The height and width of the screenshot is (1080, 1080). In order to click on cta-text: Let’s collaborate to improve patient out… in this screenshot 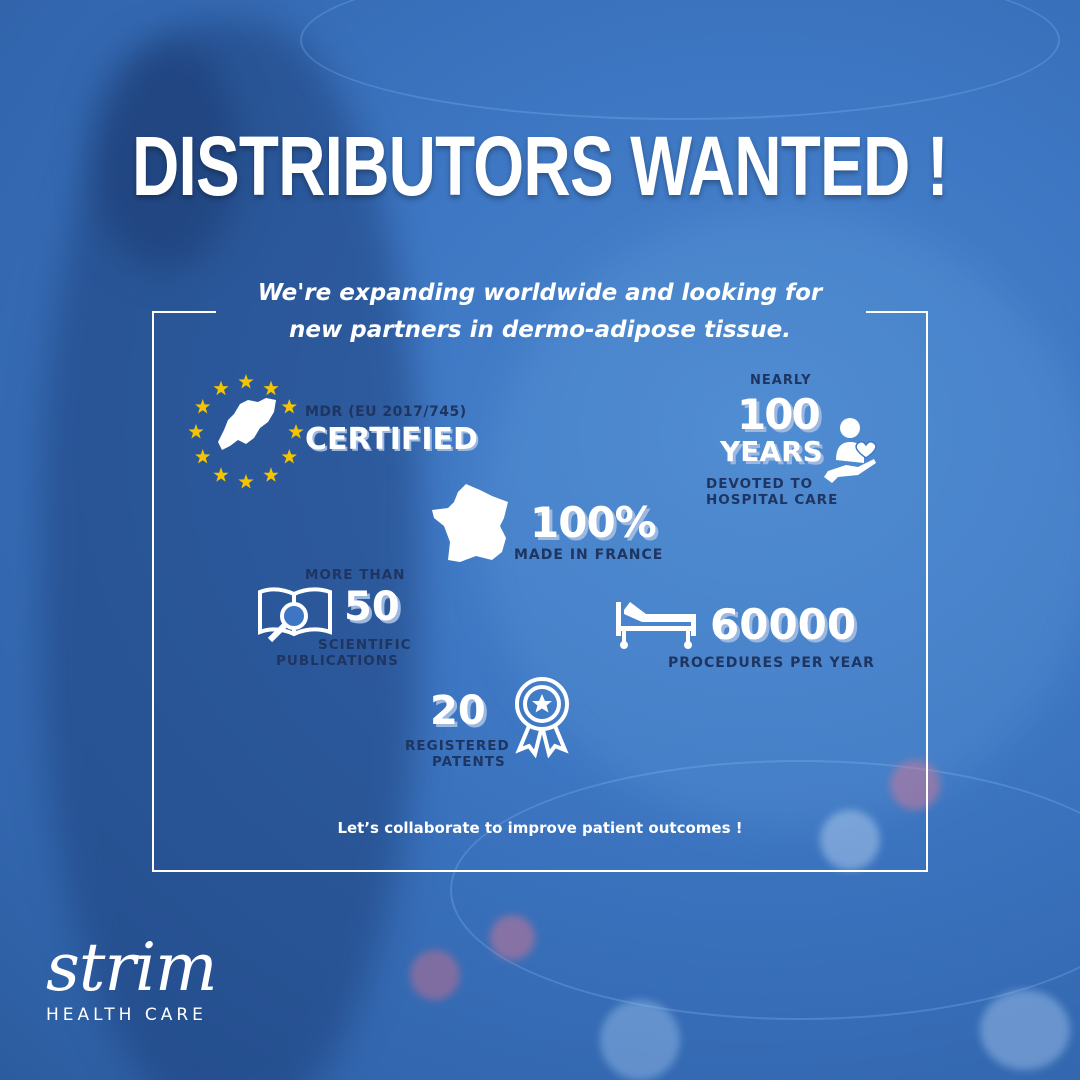, I will do `click(540, 828)`.